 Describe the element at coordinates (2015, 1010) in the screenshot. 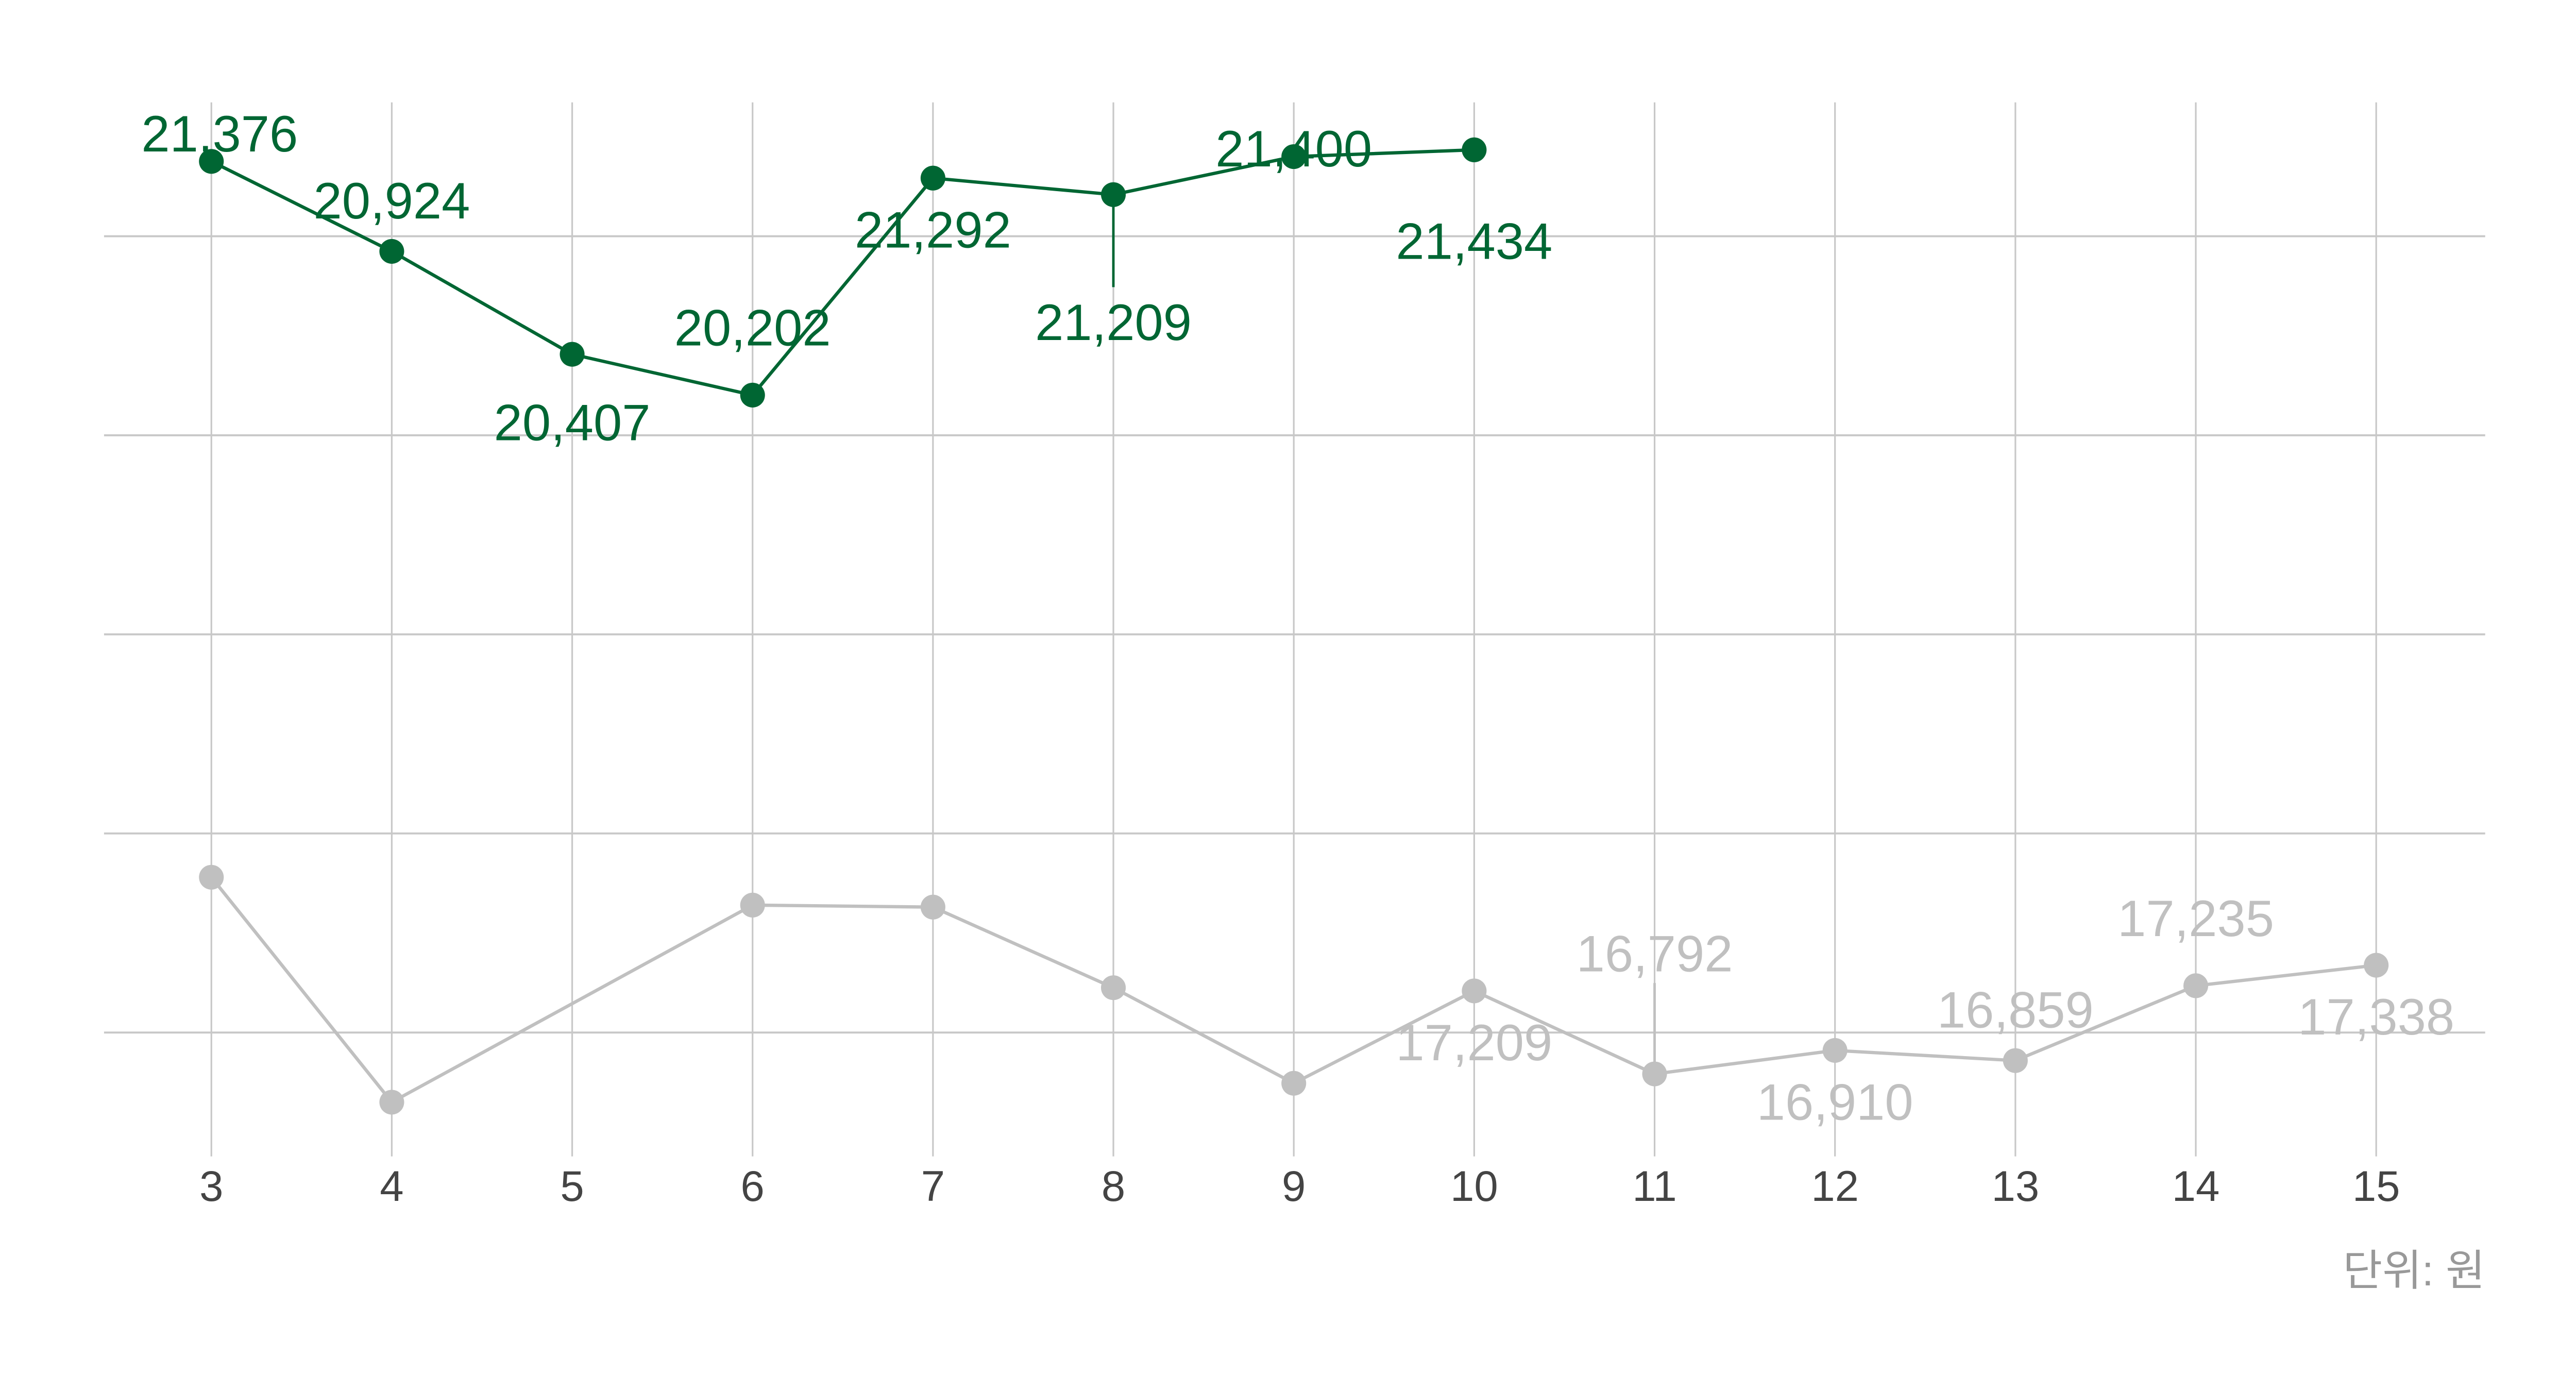

I see `data-label: 16,859` at that location.